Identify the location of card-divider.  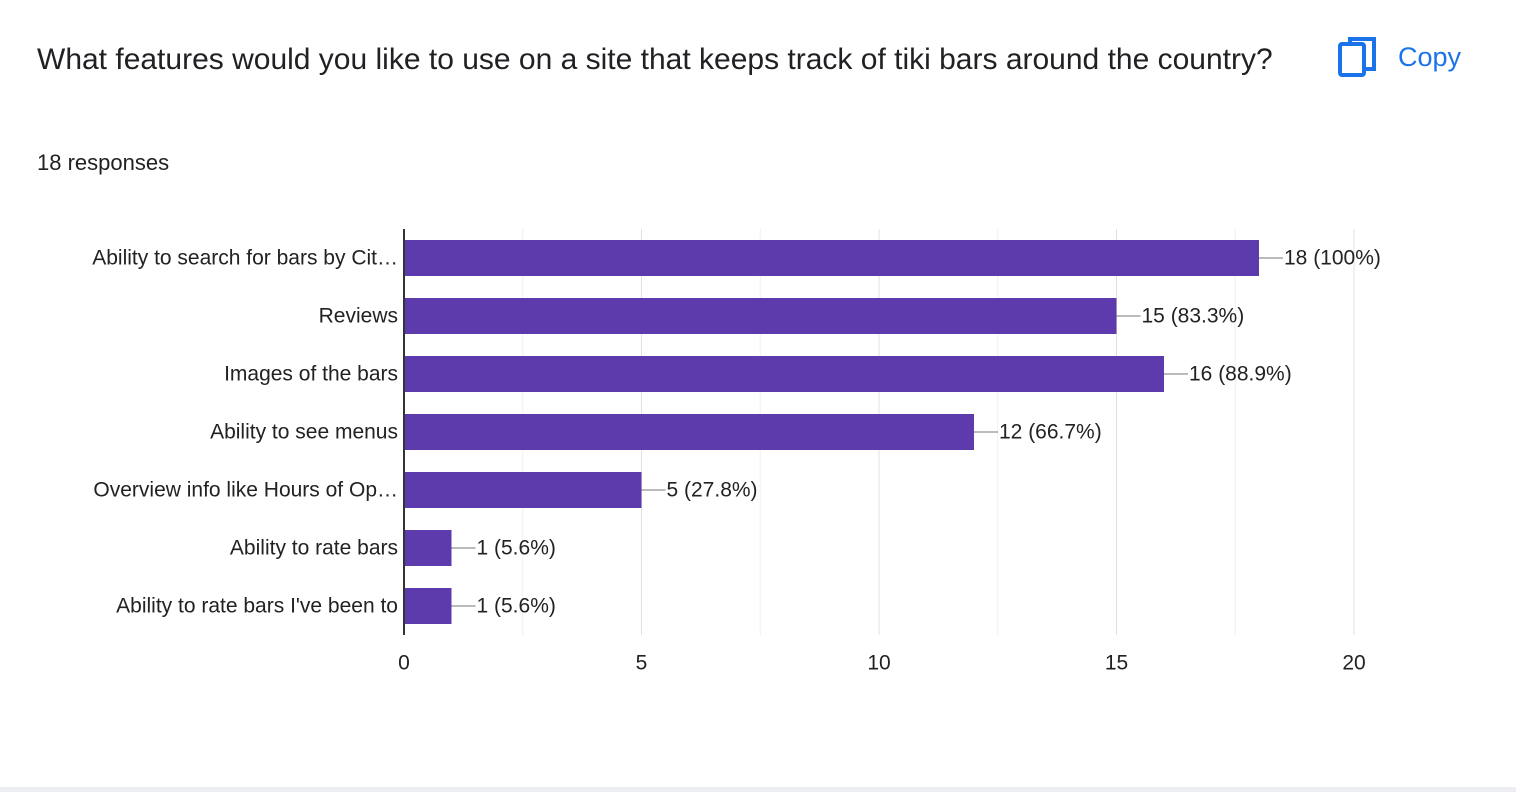
(758, 789).